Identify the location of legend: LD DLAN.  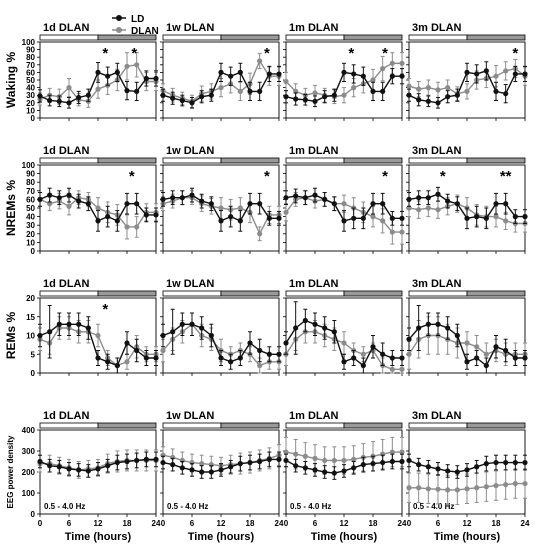
(135, 25).